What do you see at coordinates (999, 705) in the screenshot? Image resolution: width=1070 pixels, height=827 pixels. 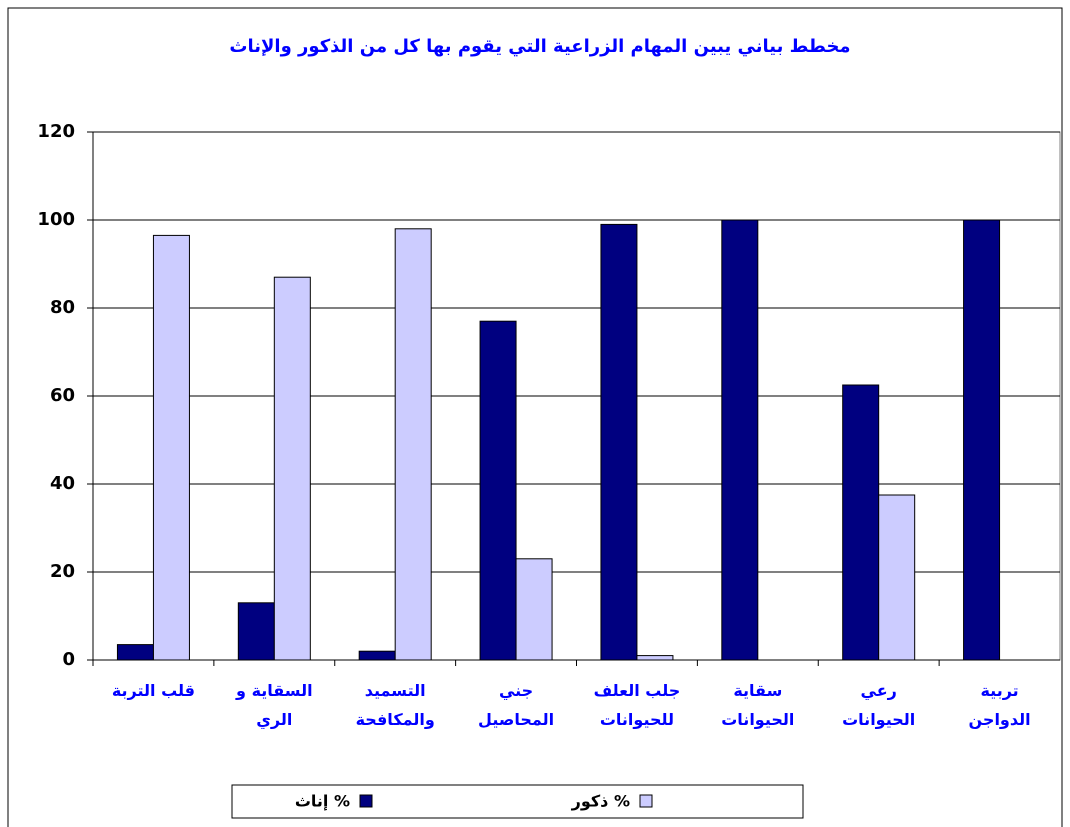 I see `x-tick-label: تربية الدواجن` at bounding box center [999, 705].